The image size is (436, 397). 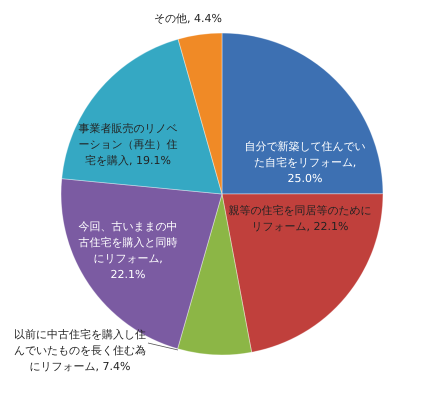 What do you see at coordinates (300, 218) in the screenshot?
I see `slice-label: 親等の住宅を同居等のためにリフォーム, 22.1%` at bounding box center [300, 218].